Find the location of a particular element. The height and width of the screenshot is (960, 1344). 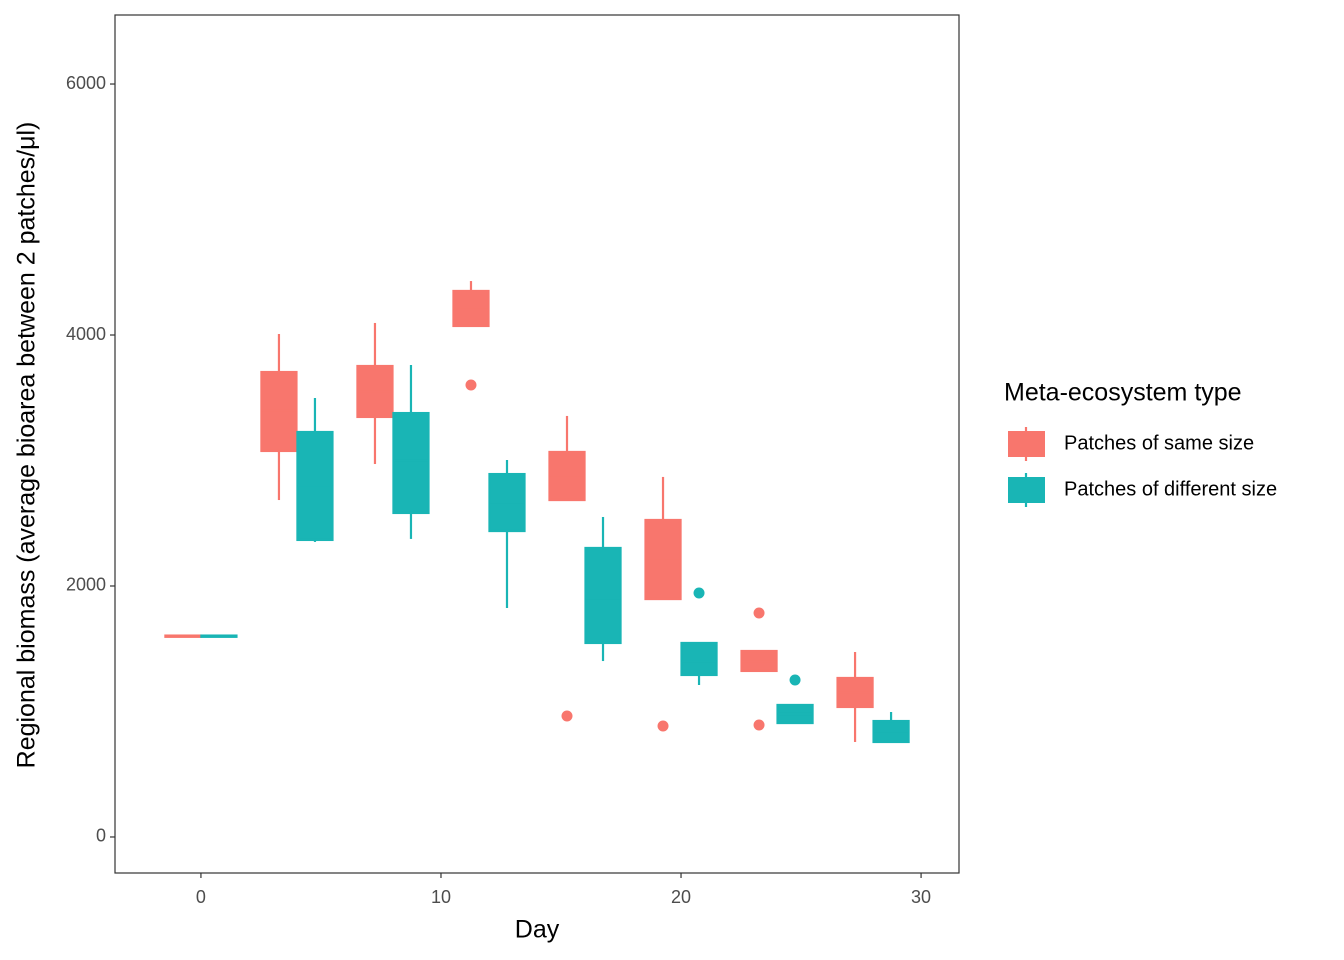

y-tick-label: 2000 is located at coordinates (86, 585).